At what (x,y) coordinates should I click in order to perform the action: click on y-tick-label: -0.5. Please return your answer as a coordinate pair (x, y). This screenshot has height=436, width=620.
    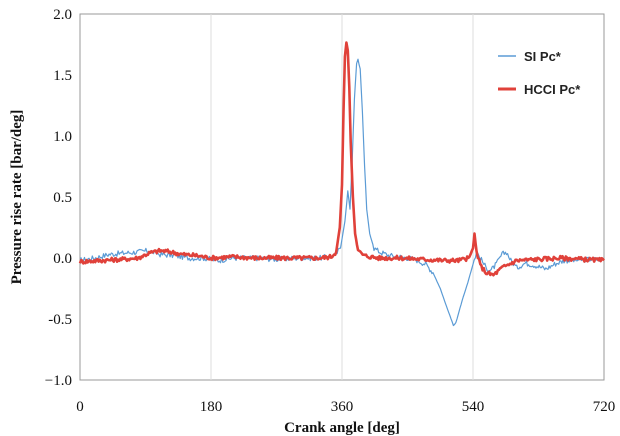
    Looking at the image, I should click on (60, 320).